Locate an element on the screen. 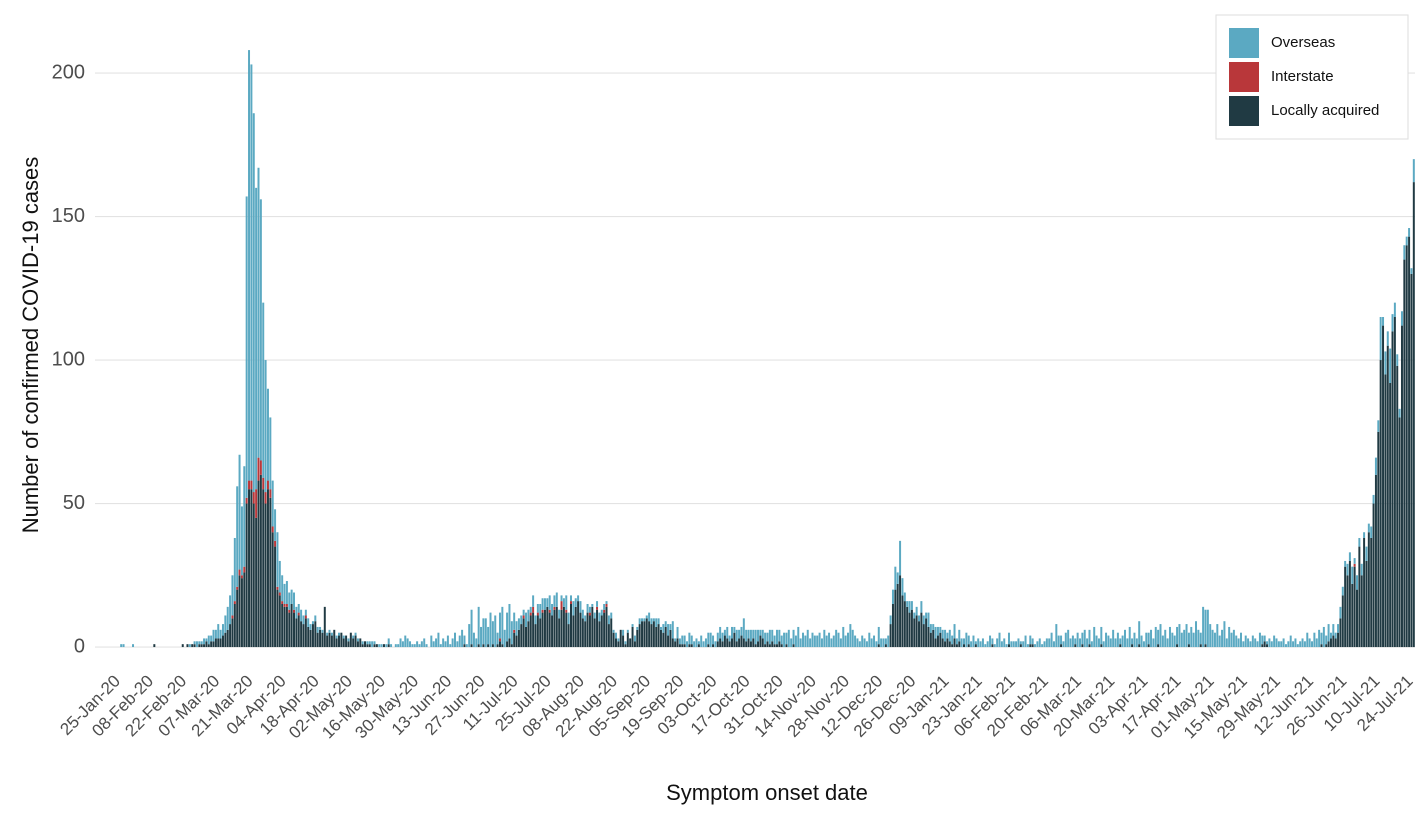  y-tick-label: 200 is located at coordinates (68, 72).